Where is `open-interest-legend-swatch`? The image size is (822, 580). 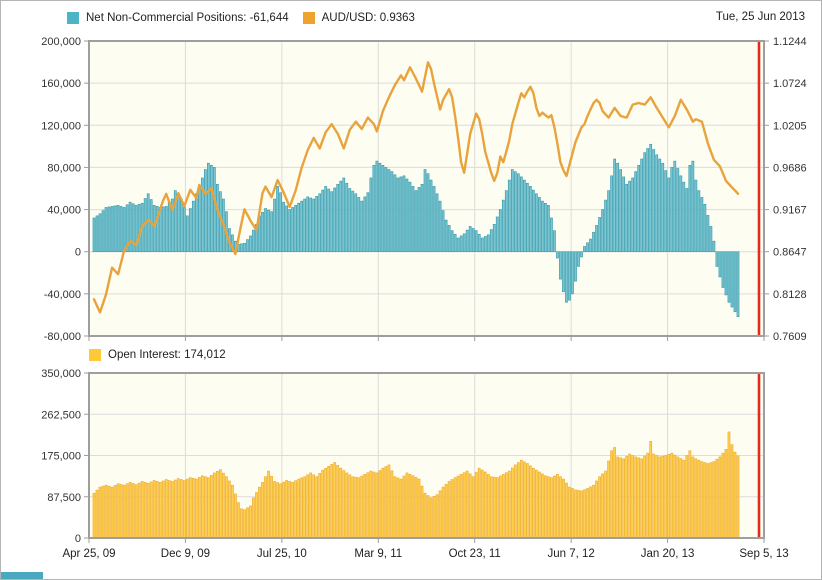
open-interest-legend-swatch is located at coordinates (95, 355).